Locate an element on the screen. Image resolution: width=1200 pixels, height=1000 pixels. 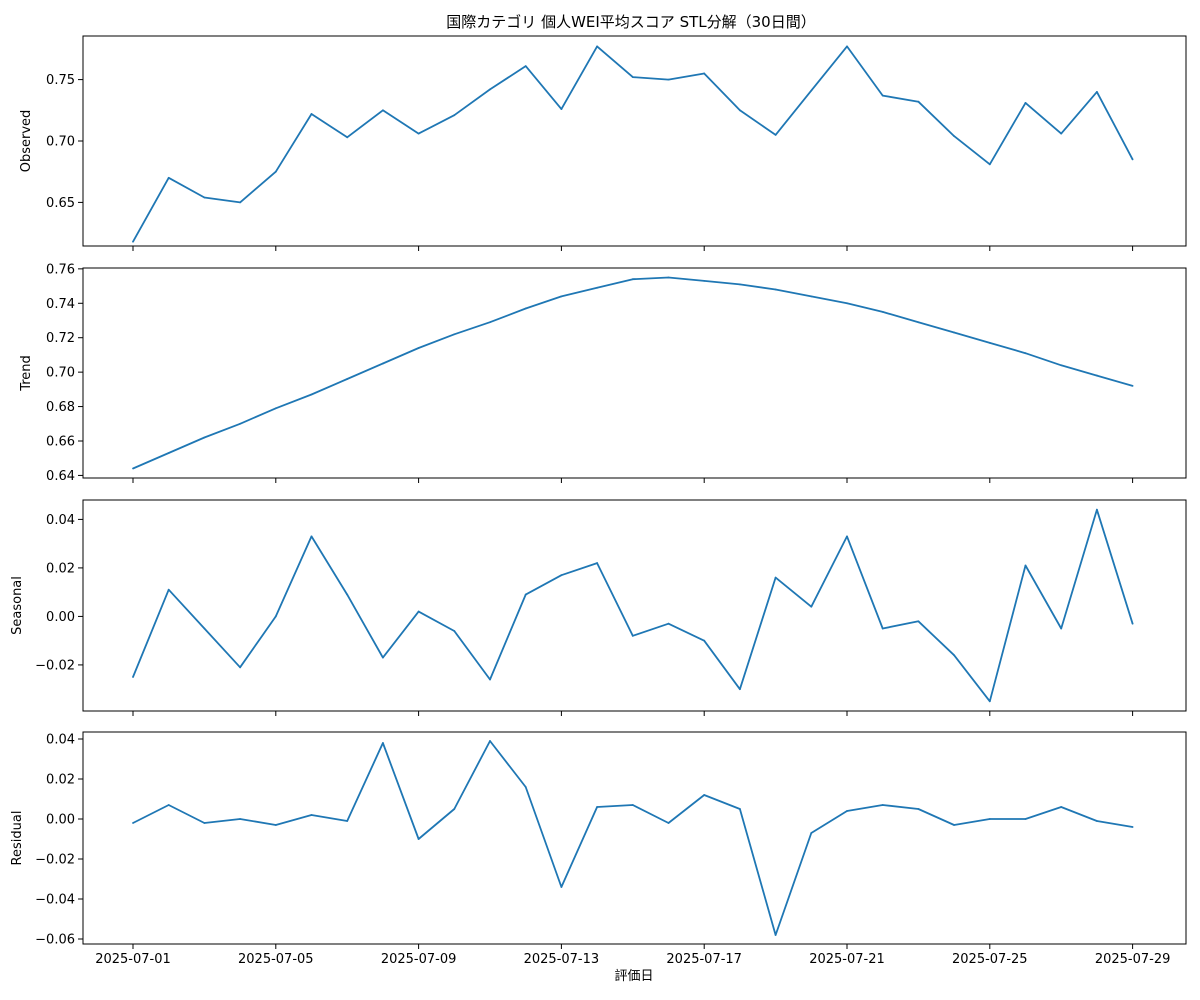
y-axis-label: Seasonal is located at coordinates (17, 605).